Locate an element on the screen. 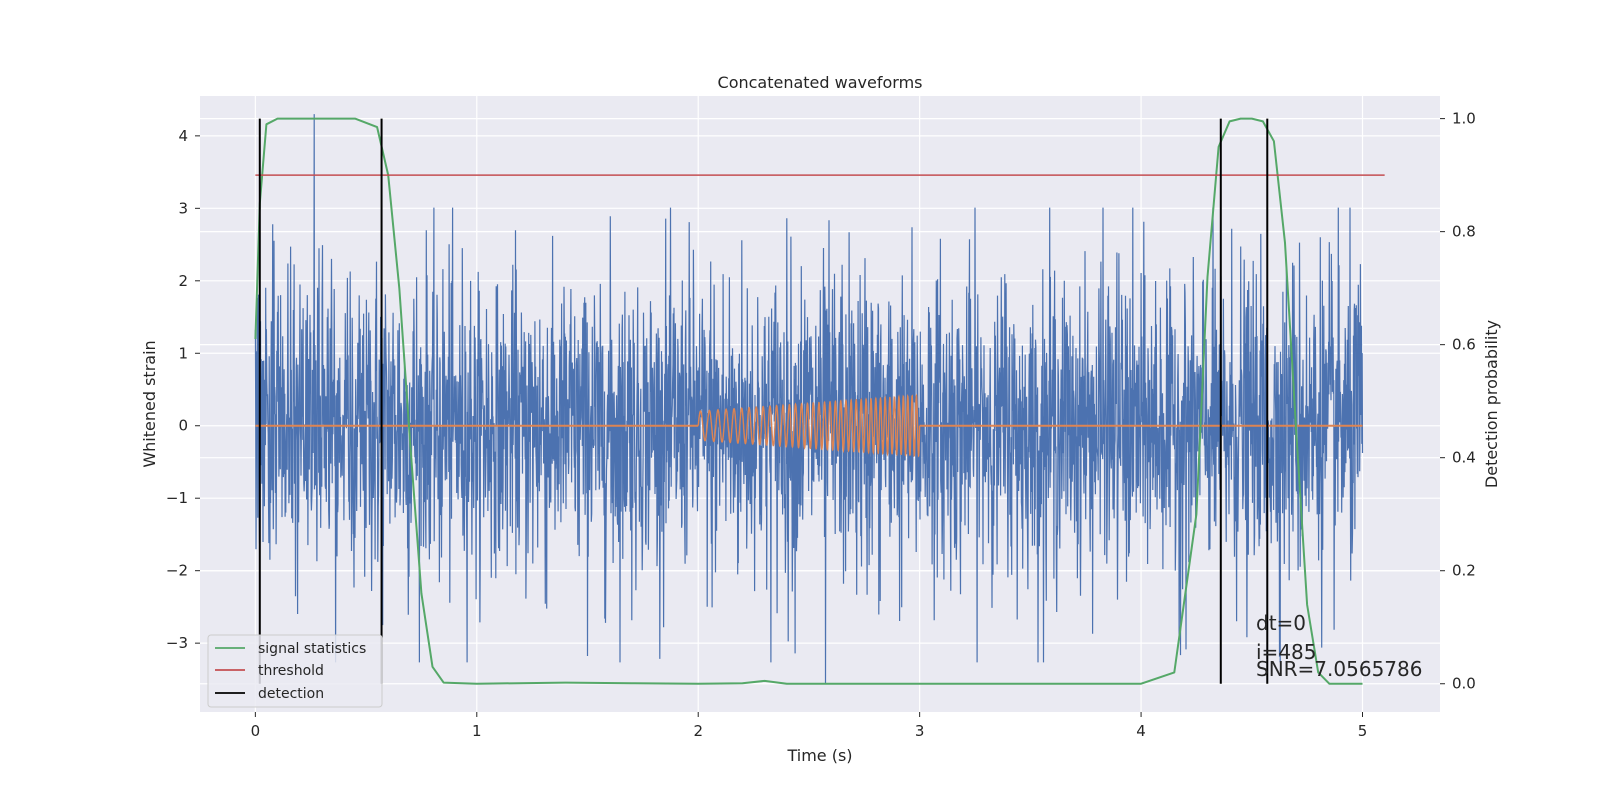 This screenshot has width=1600, height=800. annotation-snr: SNR=7.0565786 is located at coordinates (1339, 669).